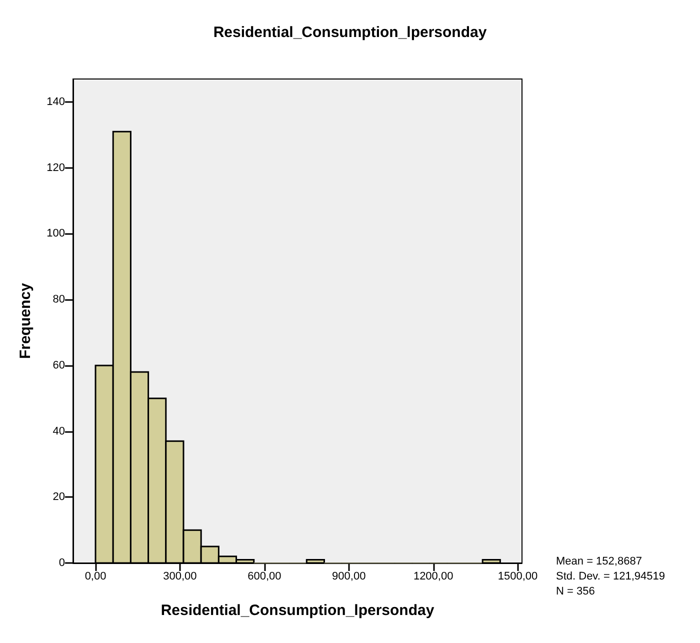  I want to click on x-axis-title: Residential_Consumption_lpersonday, so click(297, 610).